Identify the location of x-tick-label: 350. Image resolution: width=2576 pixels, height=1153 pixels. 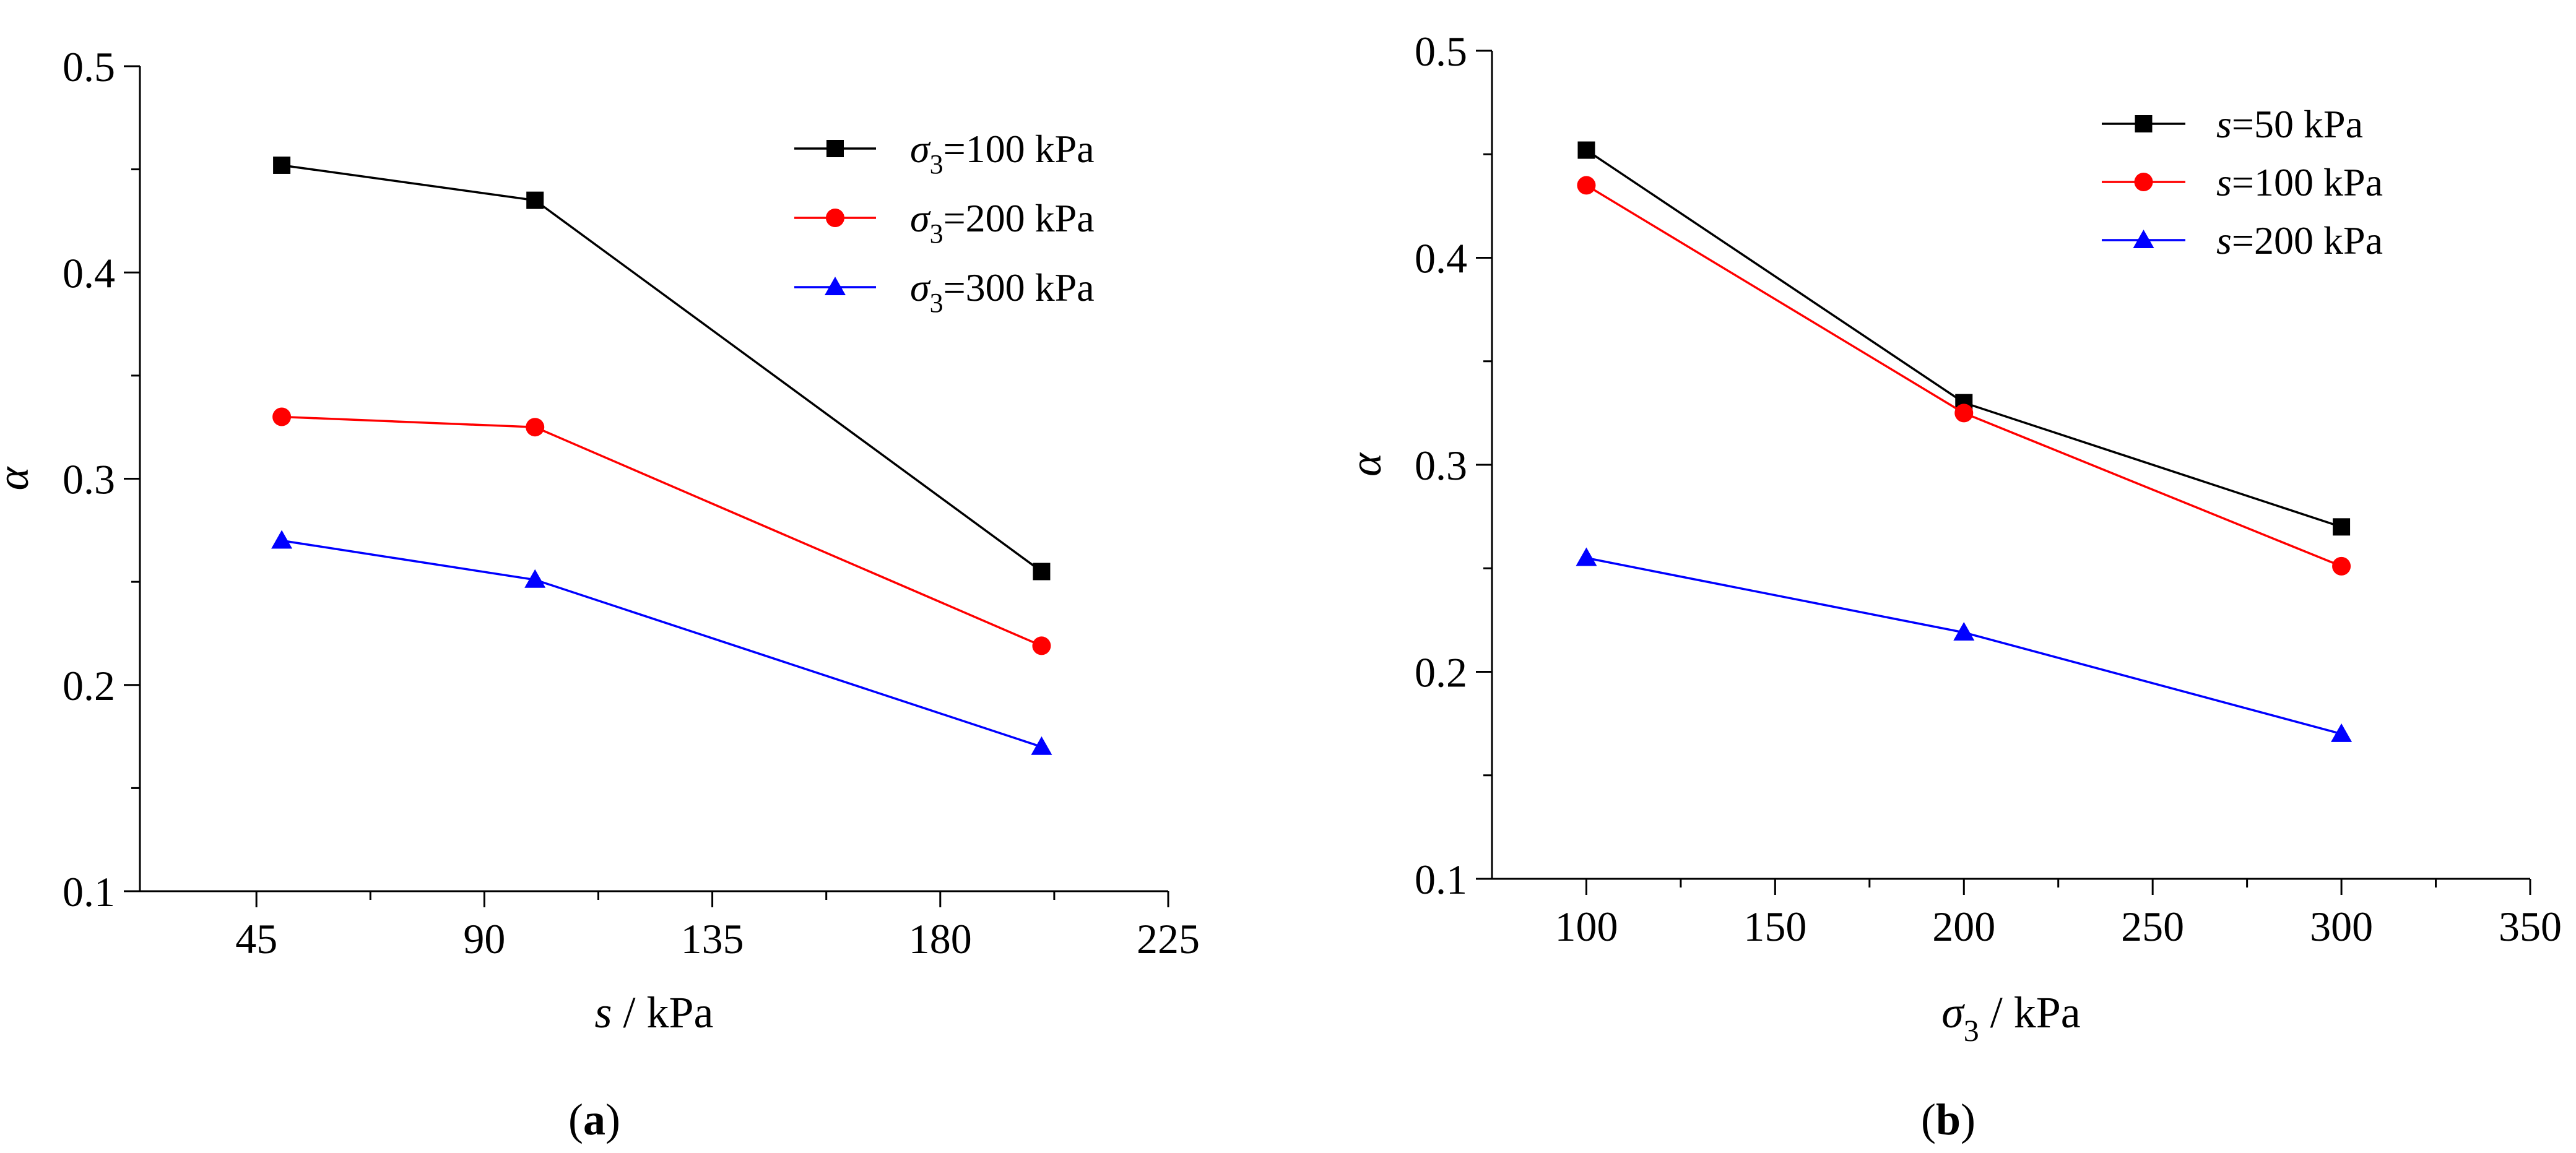
(2530, 926).